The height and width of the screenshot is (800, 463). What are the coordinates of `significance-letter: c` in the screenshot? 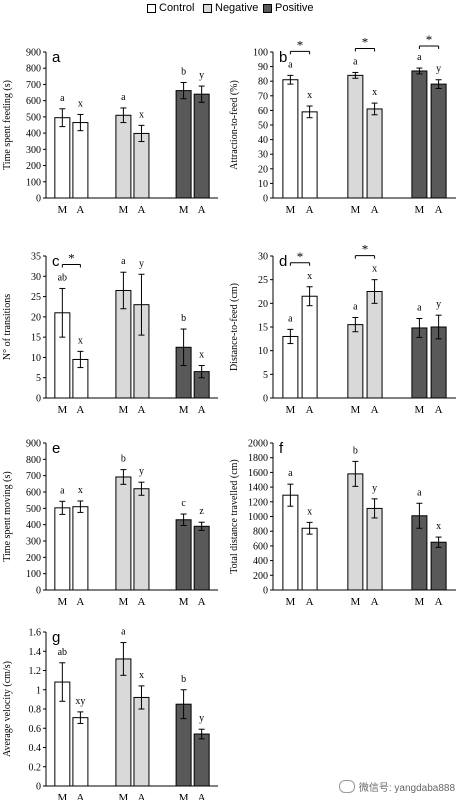 It's located at (183, 503).